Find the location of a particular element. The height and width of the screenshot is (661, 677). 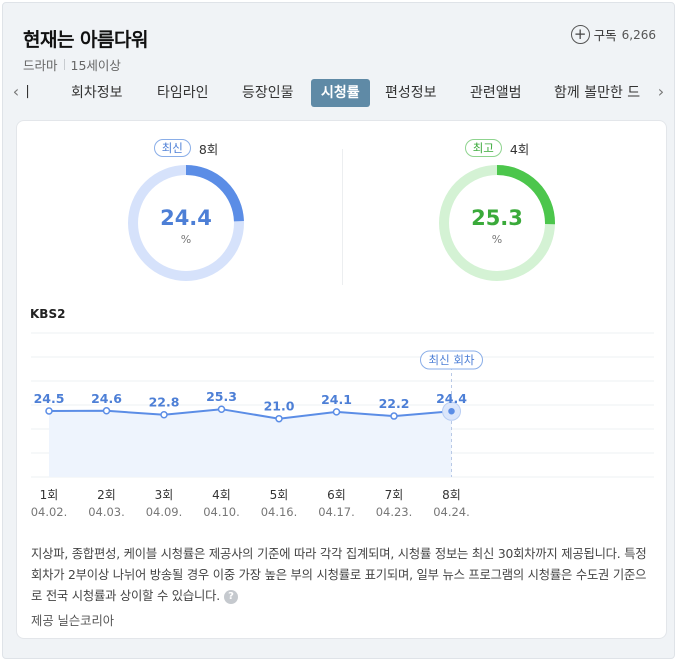

tab-bar: ‹ 기 회차정보 타임라인 등장인물 시청률 편성정보 관련앨범 함께 볼만한 드 › is located at coordinates (339, 93).